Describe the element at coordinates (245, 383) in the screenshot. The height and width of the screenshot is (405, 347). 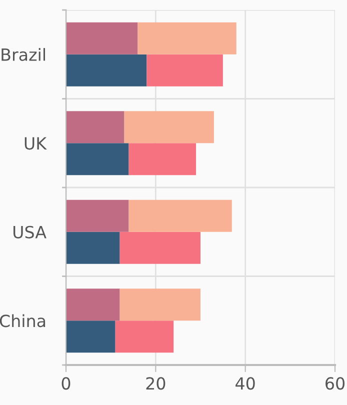
I see `x-tick-label: 40` at that location.